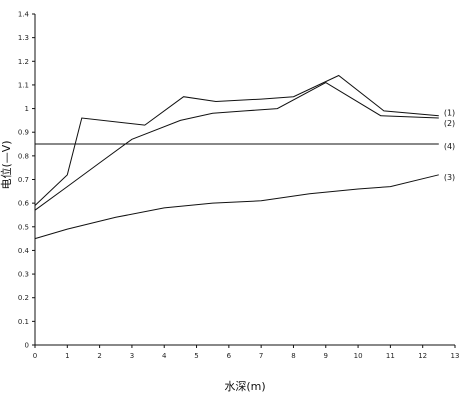 This screenshot has height=401, width=461. What do you see at coordinates (358, 356) in the screenshot?
I see `x-tick-label: 10` at bounding box center [358, 356].